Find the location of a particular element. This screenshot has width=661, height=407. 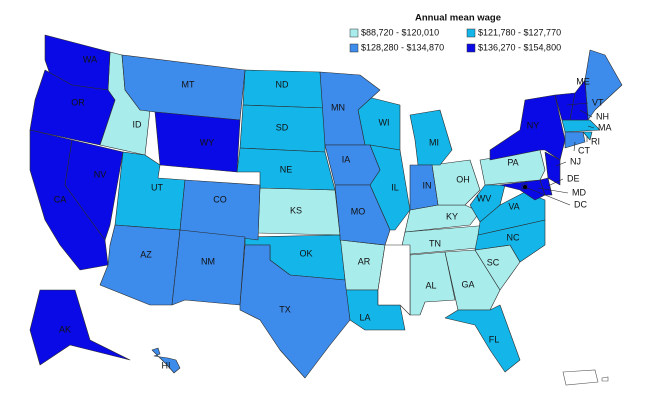

state-label: MN is located at coordinates (338, 107).